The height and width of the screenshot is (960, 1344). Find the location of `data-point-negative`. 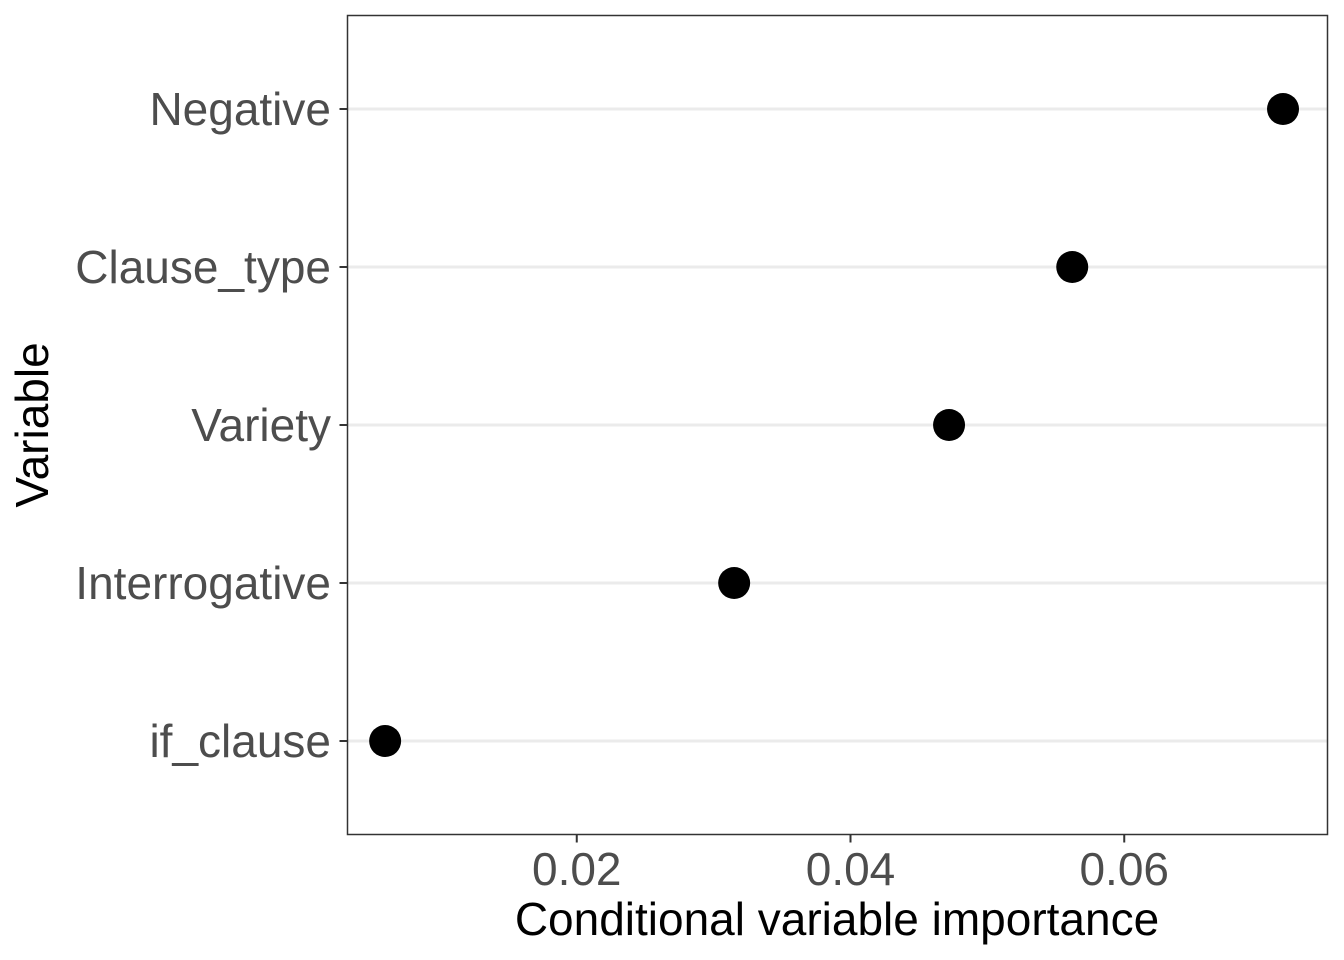

data-point-negative is located at coordinates (1283, 109).